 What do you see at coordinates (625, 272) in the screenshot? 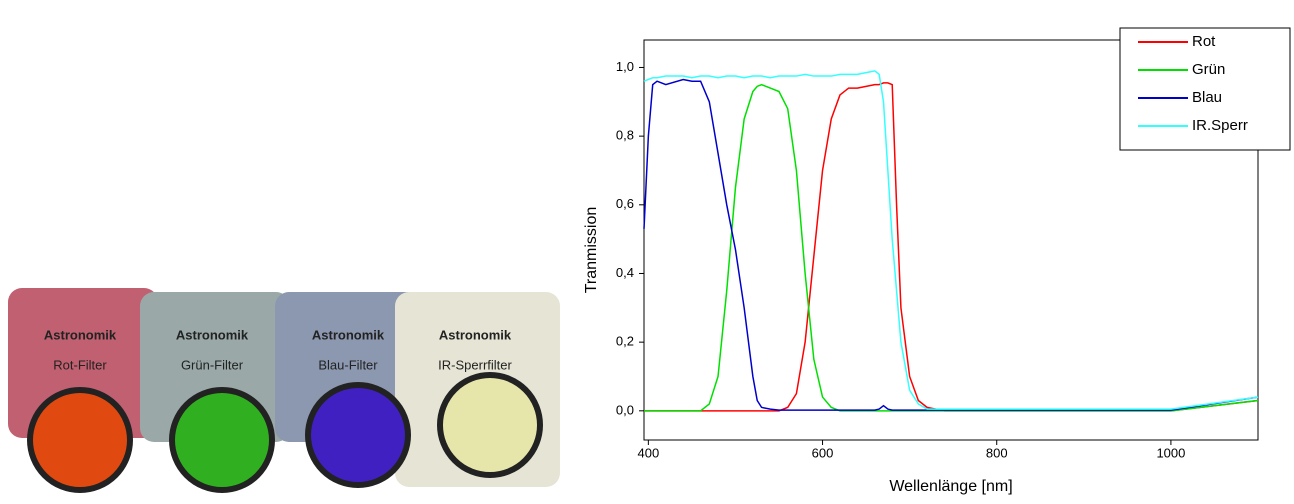
I see `y-tick-label: 0,4` at bounding box center [625, 272].